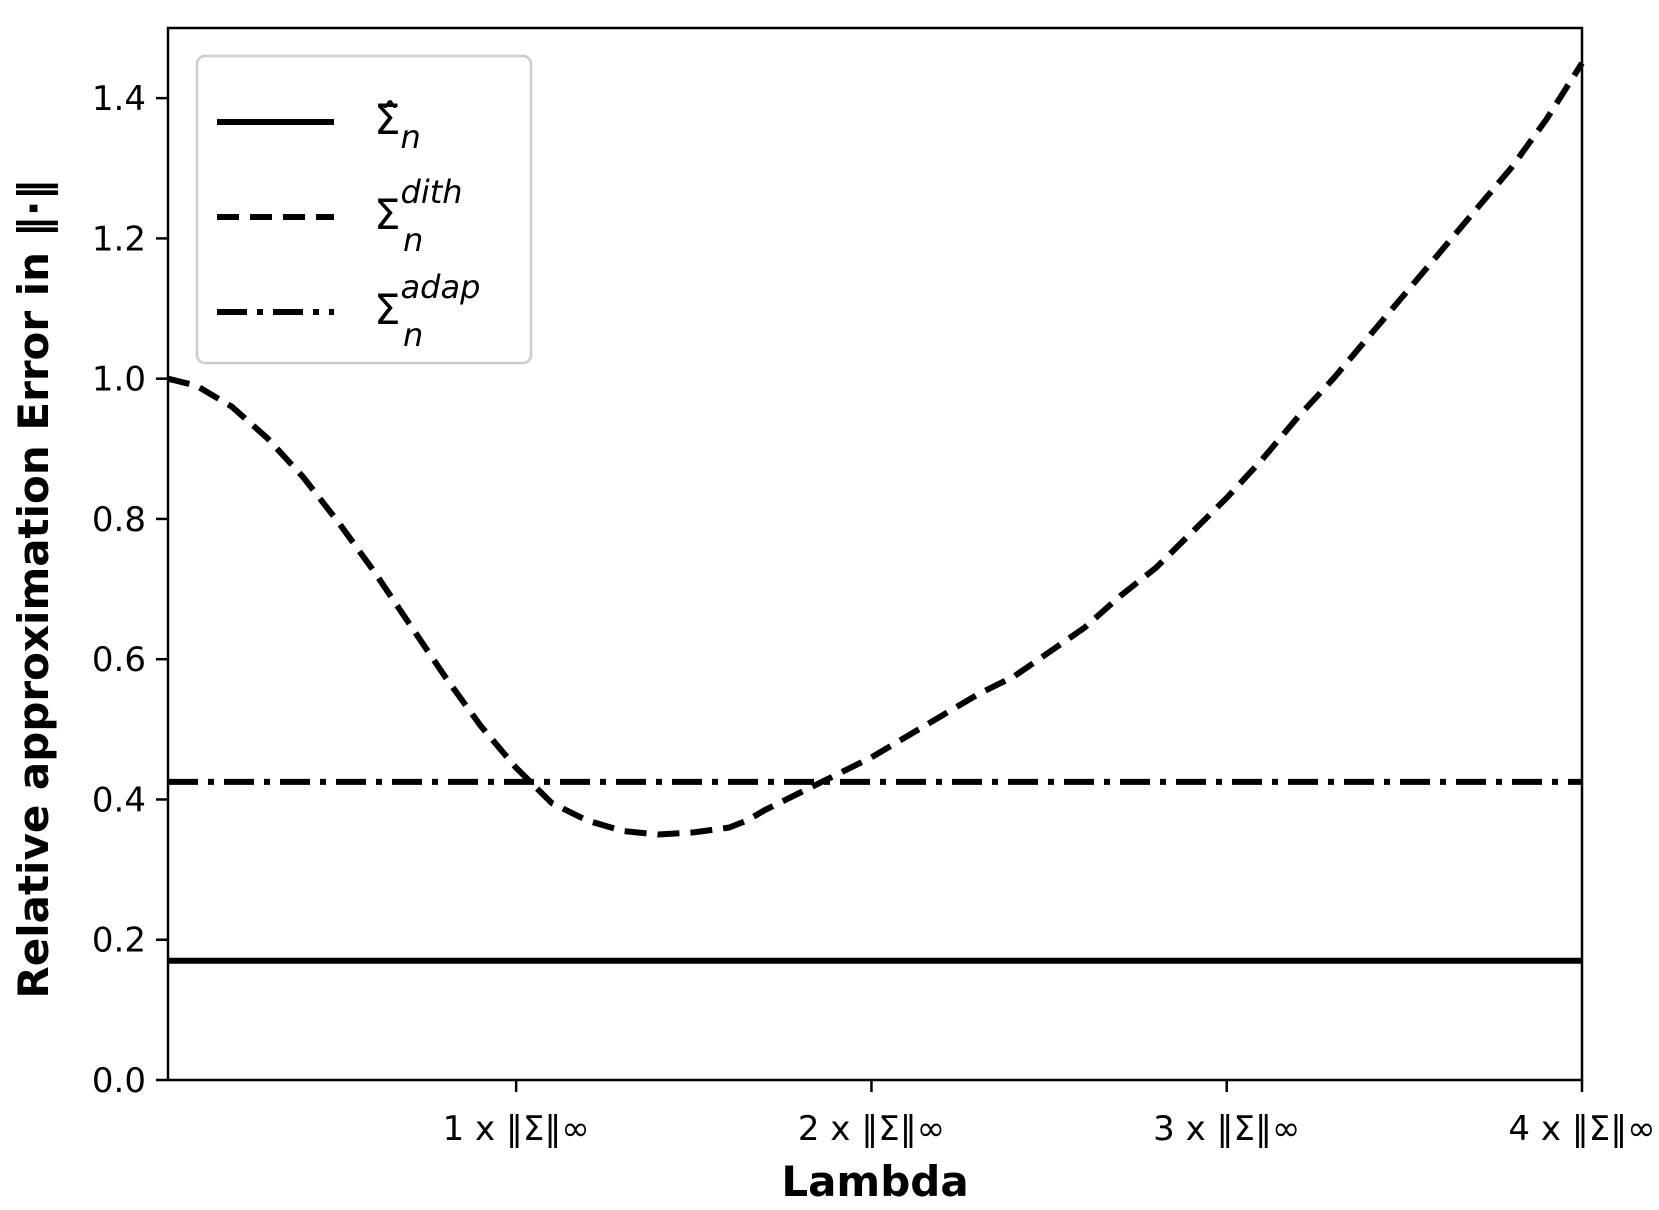  What do you see at coordinates (119, 660) in the screenshot?
I see `y-tick-label: 0.6` at bounding box center [119, 660].